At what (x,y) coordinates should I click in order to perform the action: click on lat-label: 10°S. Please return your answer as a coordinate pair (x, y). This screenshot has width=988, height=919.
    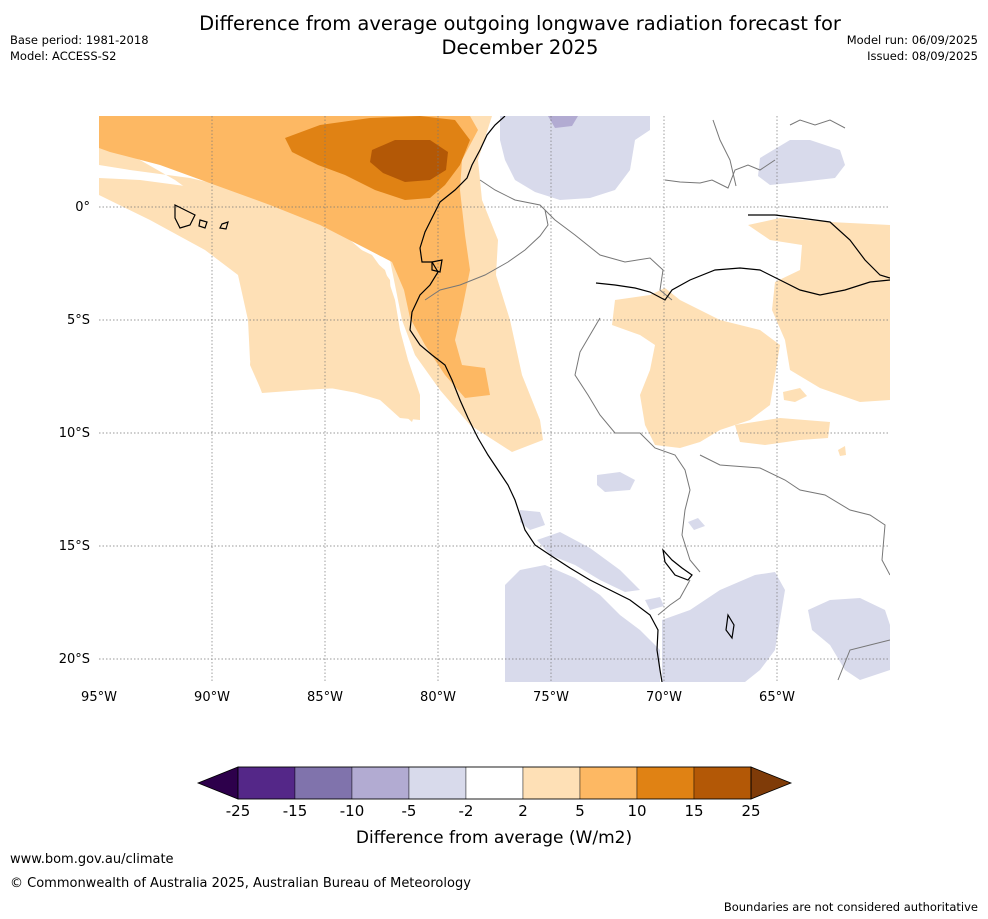
    Looking at the image, I should click on (74, 433).